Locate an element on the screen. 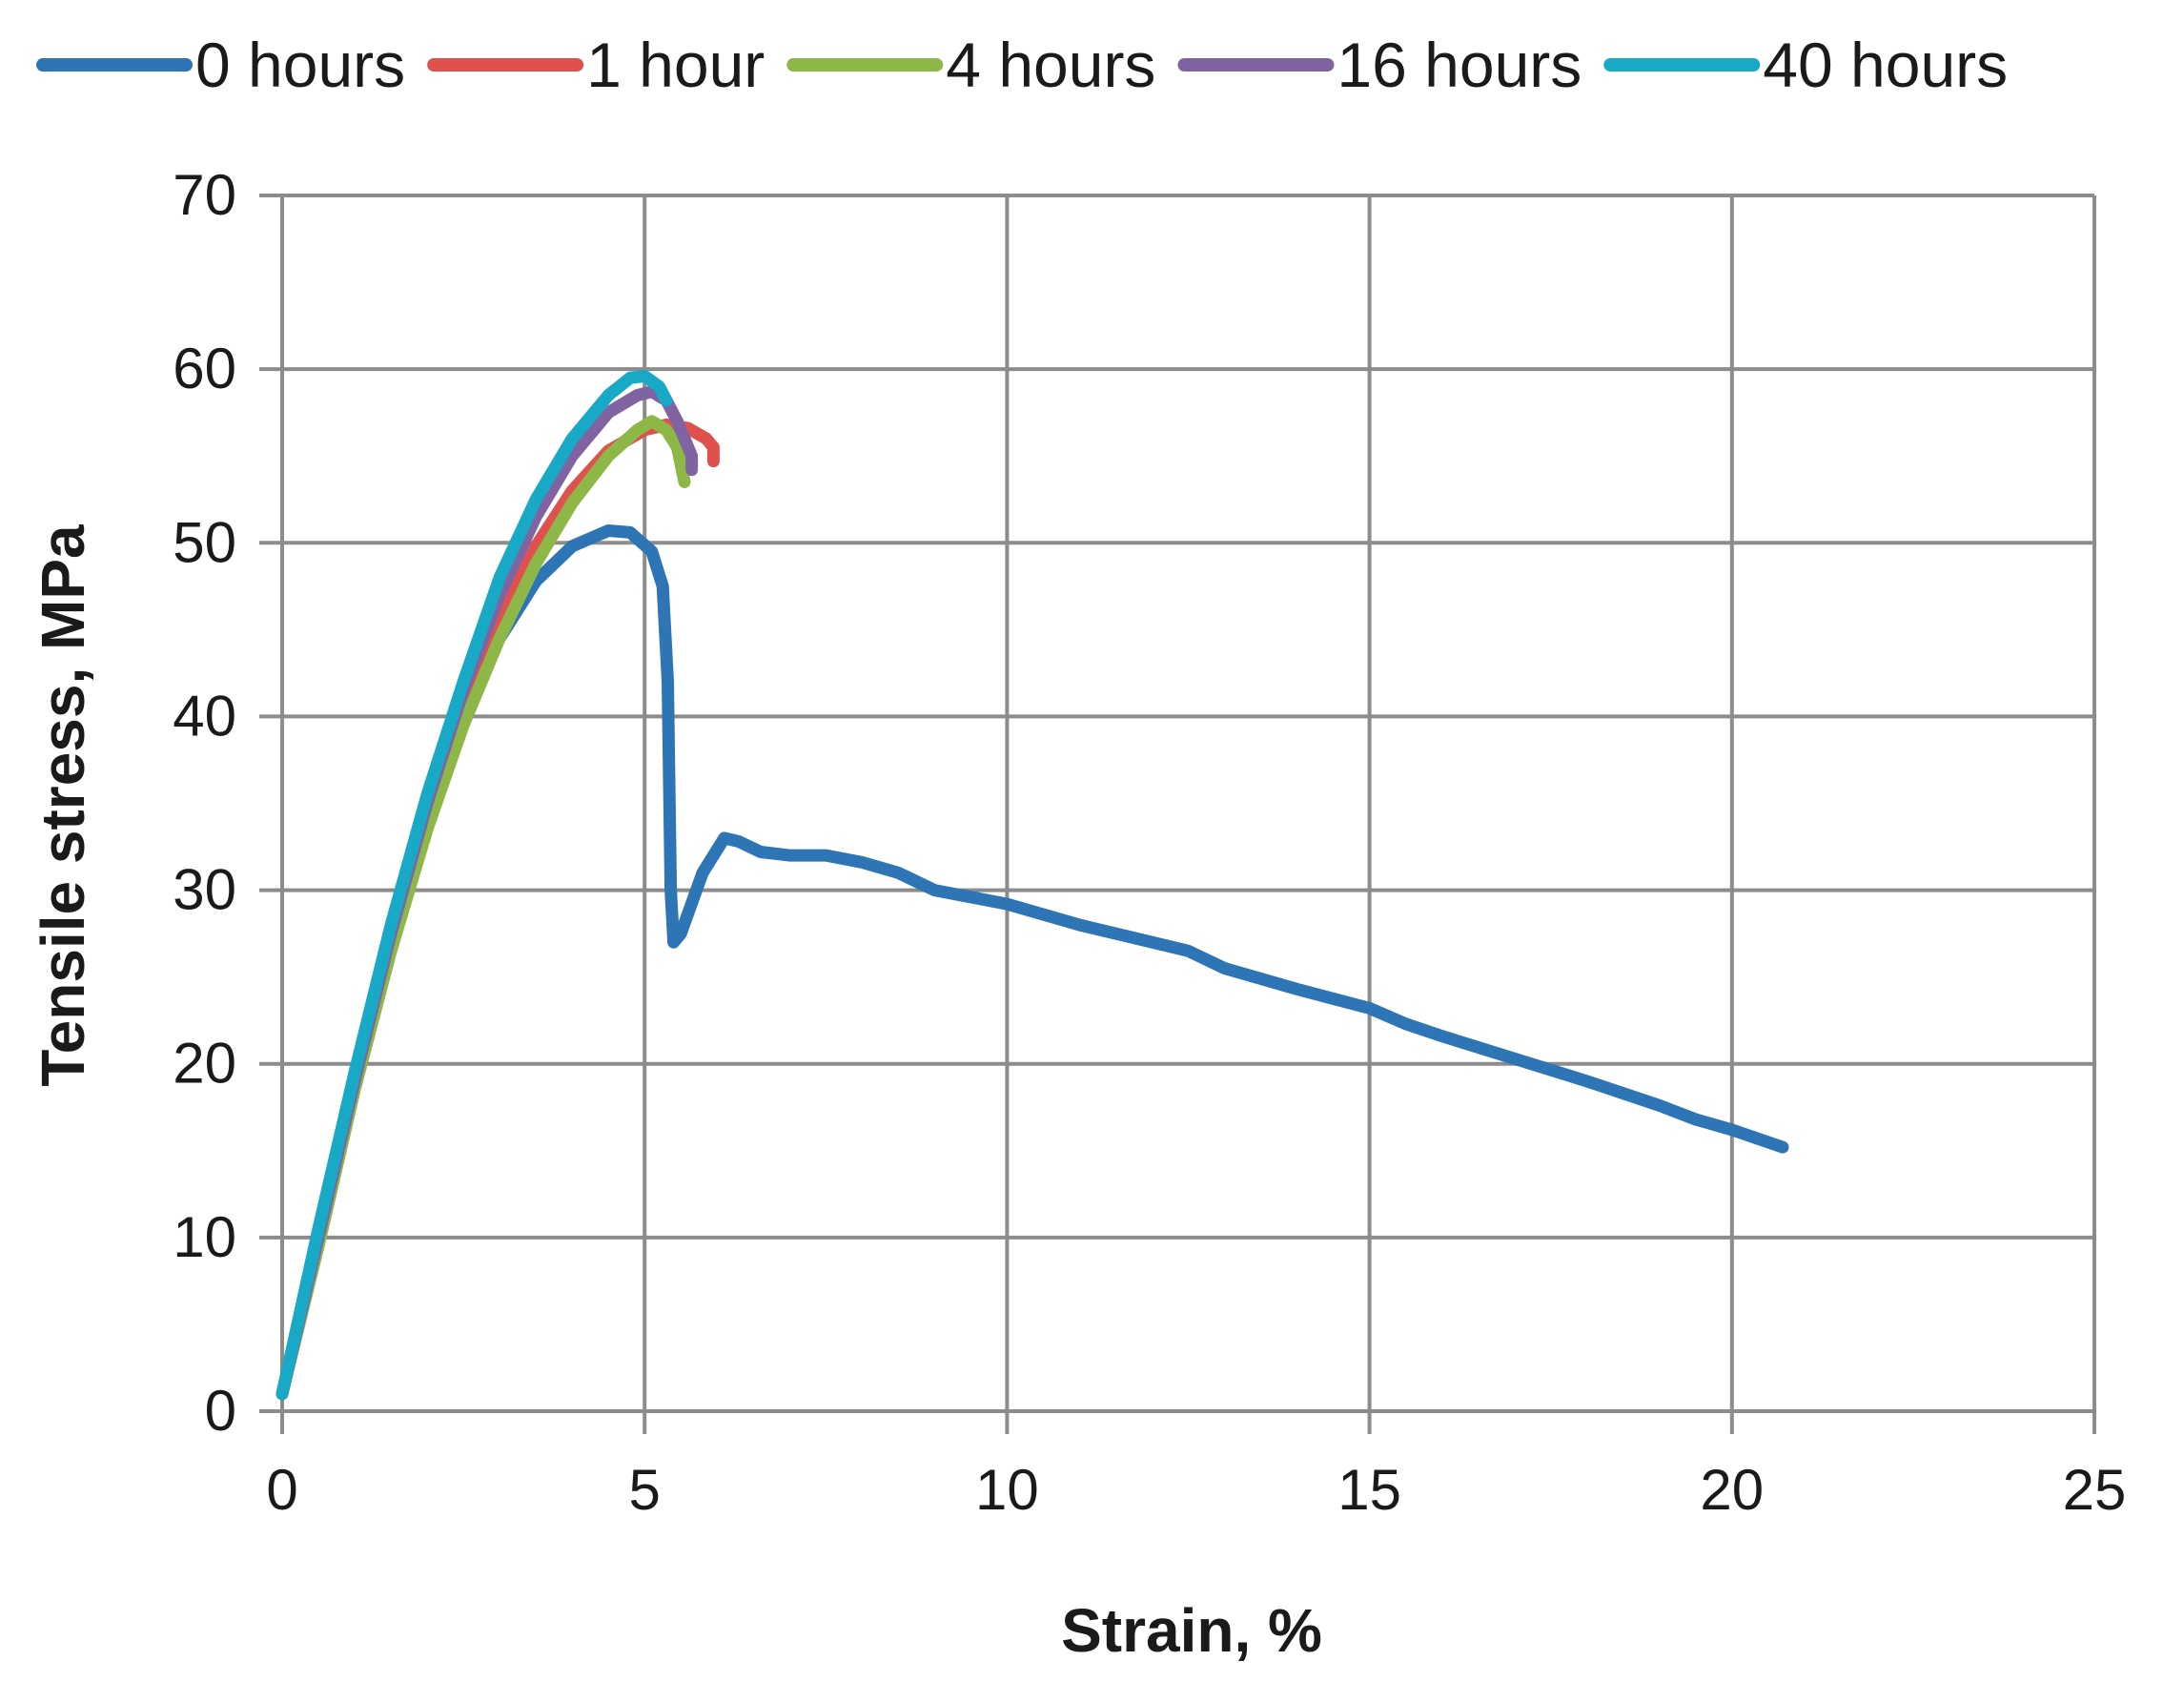  series-line-40-hours is located at coordinates (475, 885).